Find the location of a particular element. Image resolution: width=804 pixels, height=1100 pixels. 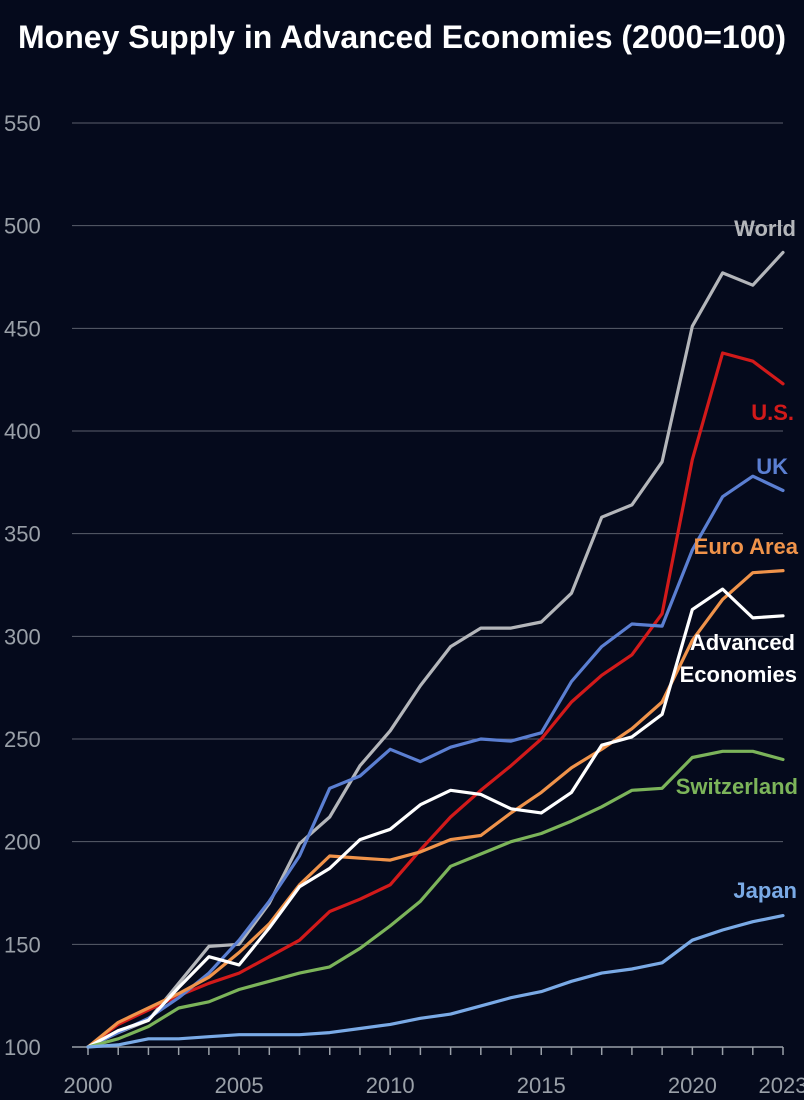

x-tick-label-2005: 2005 is located at coordinates (239, 1085).